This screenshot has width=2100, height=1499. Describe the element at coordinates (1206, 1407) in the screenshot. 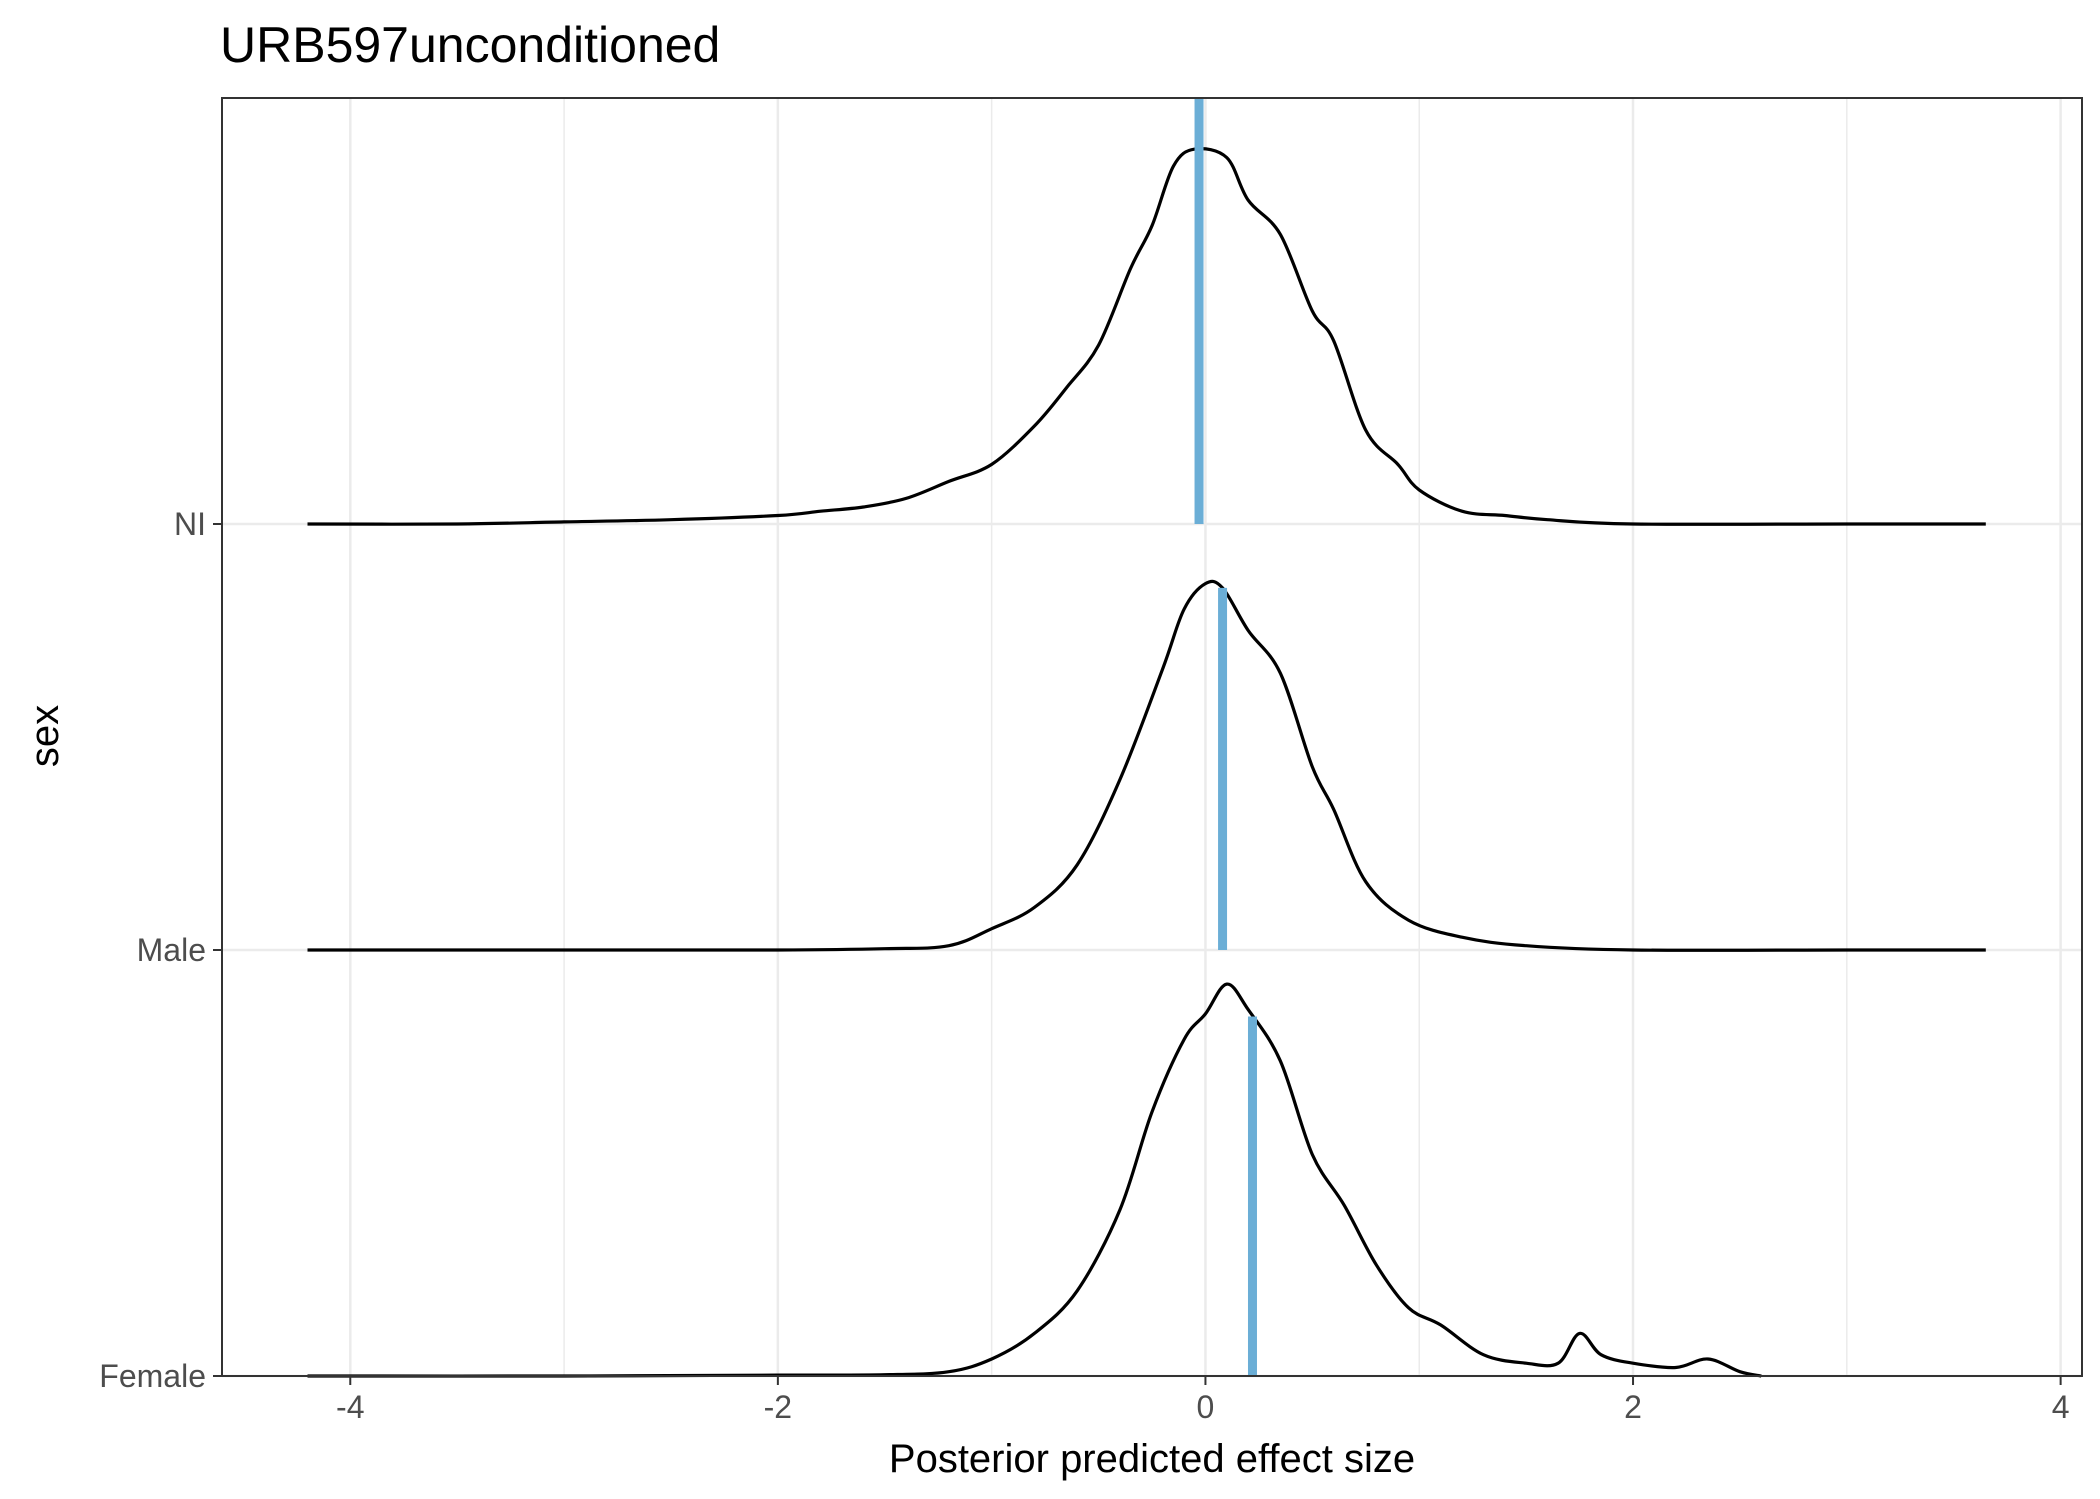

I see `x-tick-label: 0` at that location.